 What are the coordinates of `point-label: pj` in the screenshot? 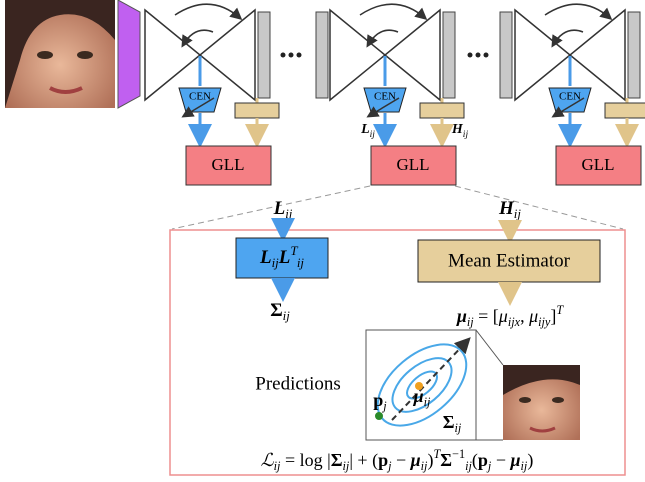 It's located at (380, 401).